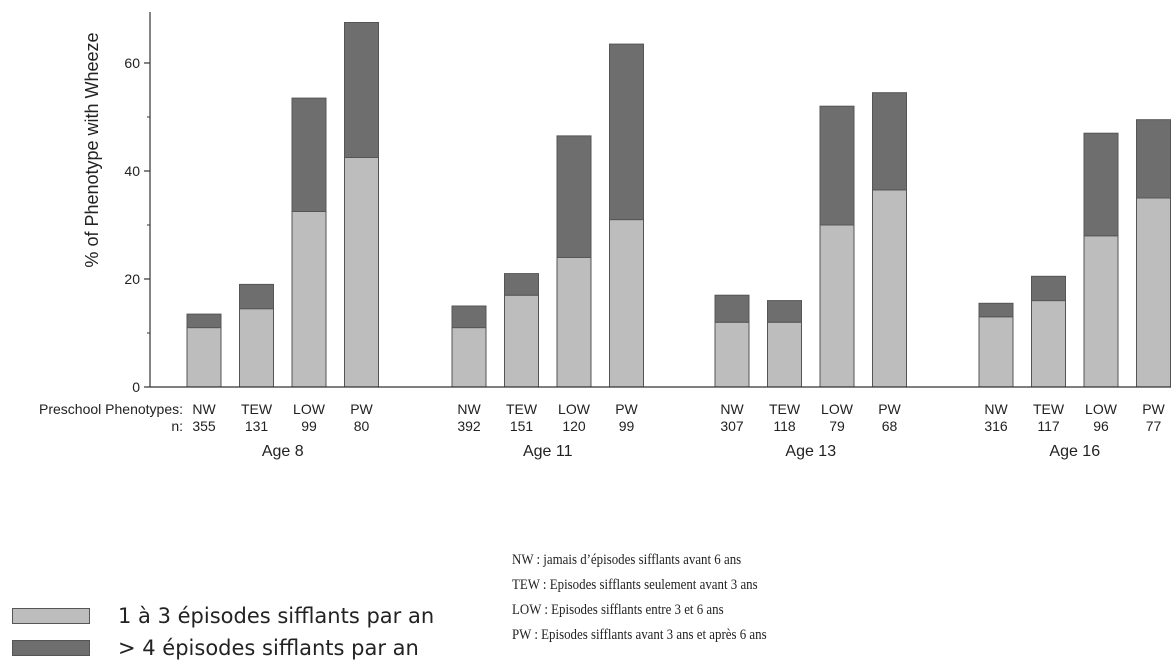 This screenshot has width=1171, height=666. I want to click on n-value-label: 392, so click(469, 426).